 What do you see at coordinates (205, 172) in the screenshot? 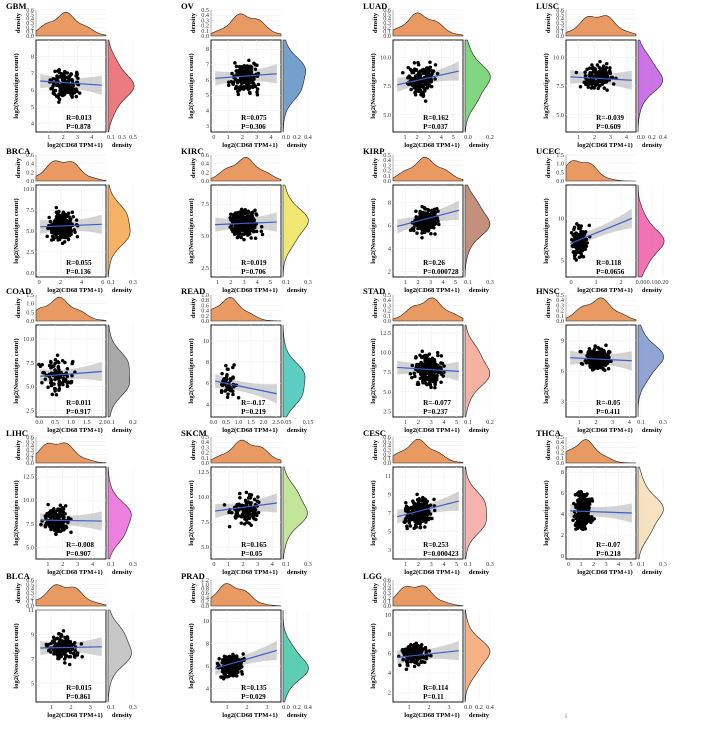
I see `top-density-tick-label: 0.2` at bounding box center [205, 172].